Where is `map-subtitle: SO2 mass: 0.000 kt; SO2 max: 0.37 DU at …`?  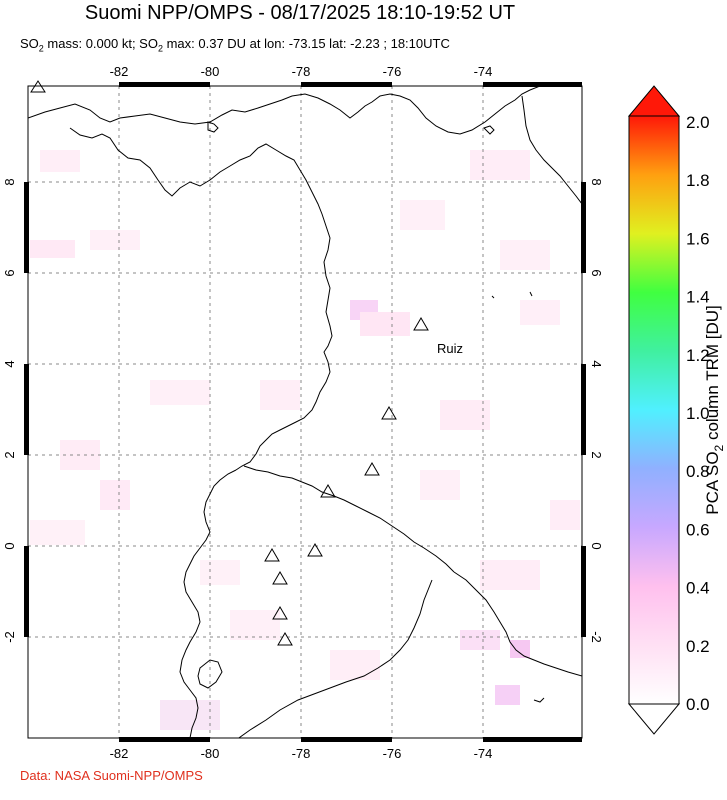
map-subtitle: SO2 mass: 0.000 kt; SO2 max: 0.37 DU at … is located at coordinates (235, 45).